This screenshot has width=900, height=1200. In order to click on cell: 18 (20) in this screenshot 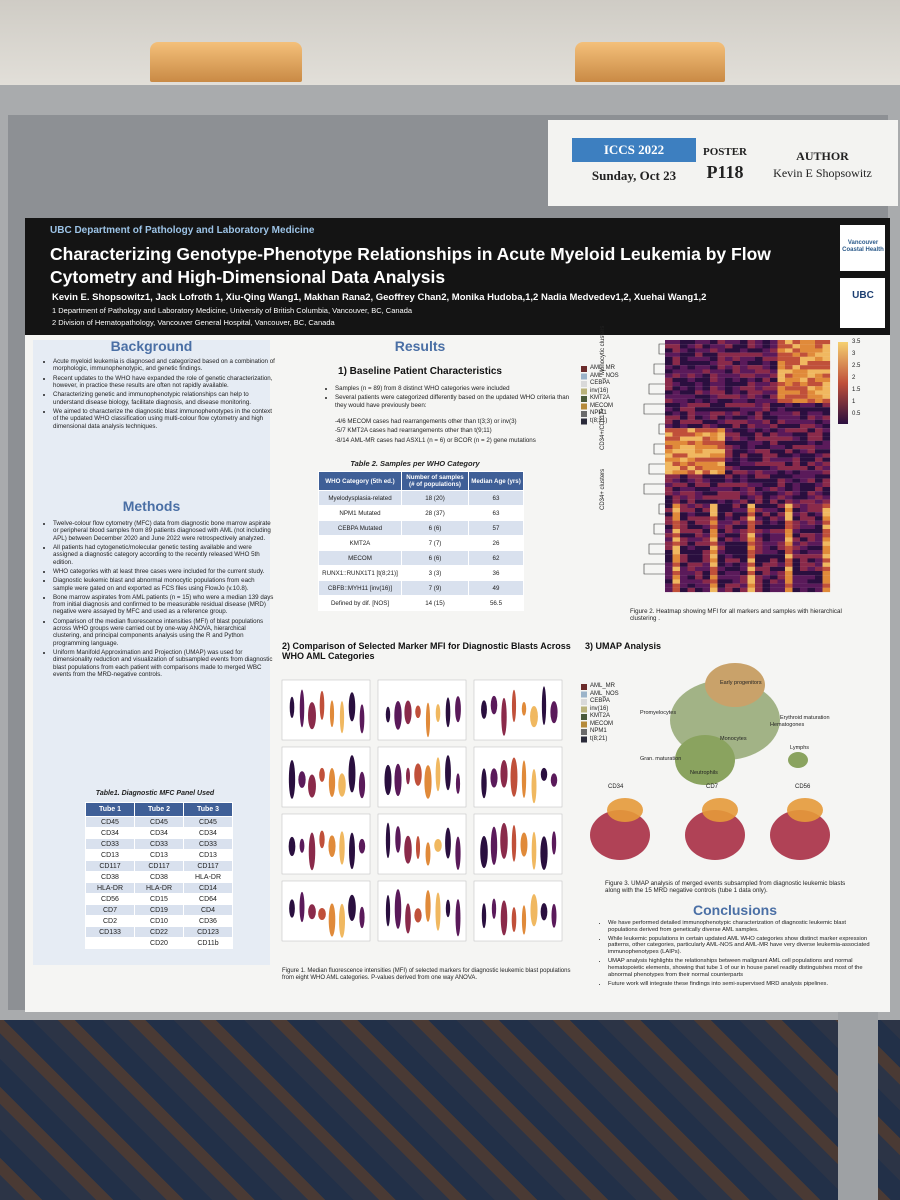, I will do `click(435, 498)`.